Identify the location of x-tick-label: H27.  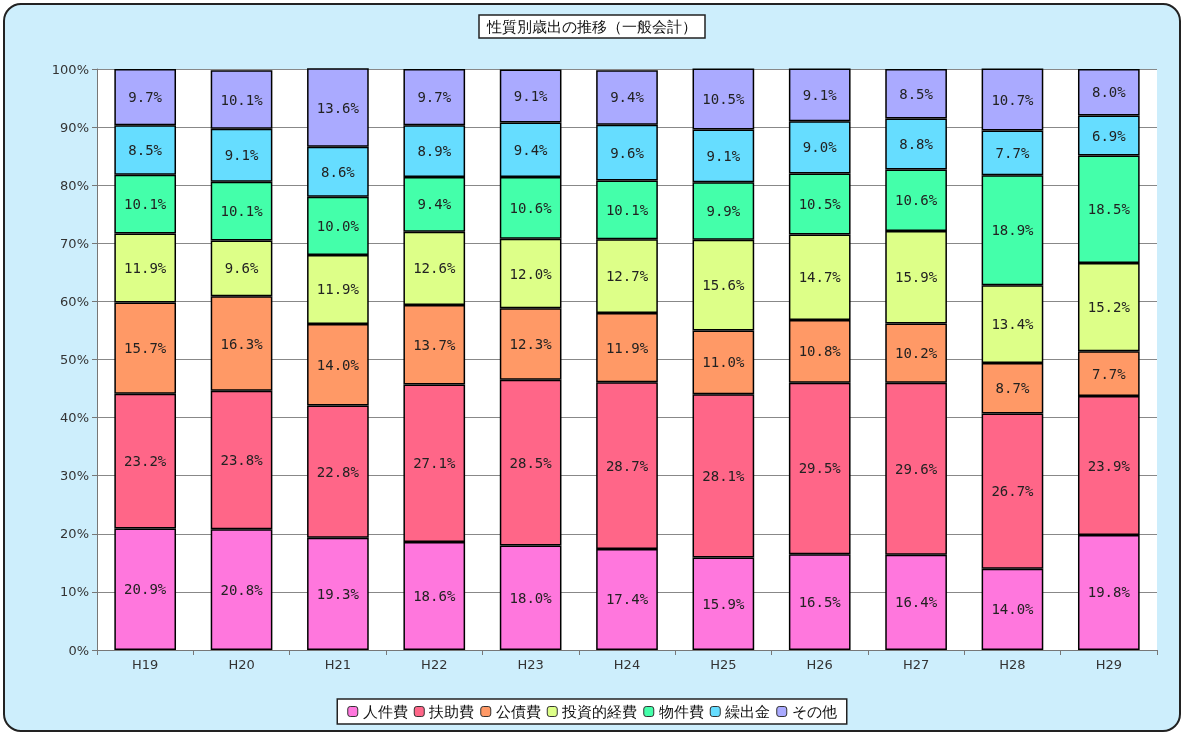
(916, 664).